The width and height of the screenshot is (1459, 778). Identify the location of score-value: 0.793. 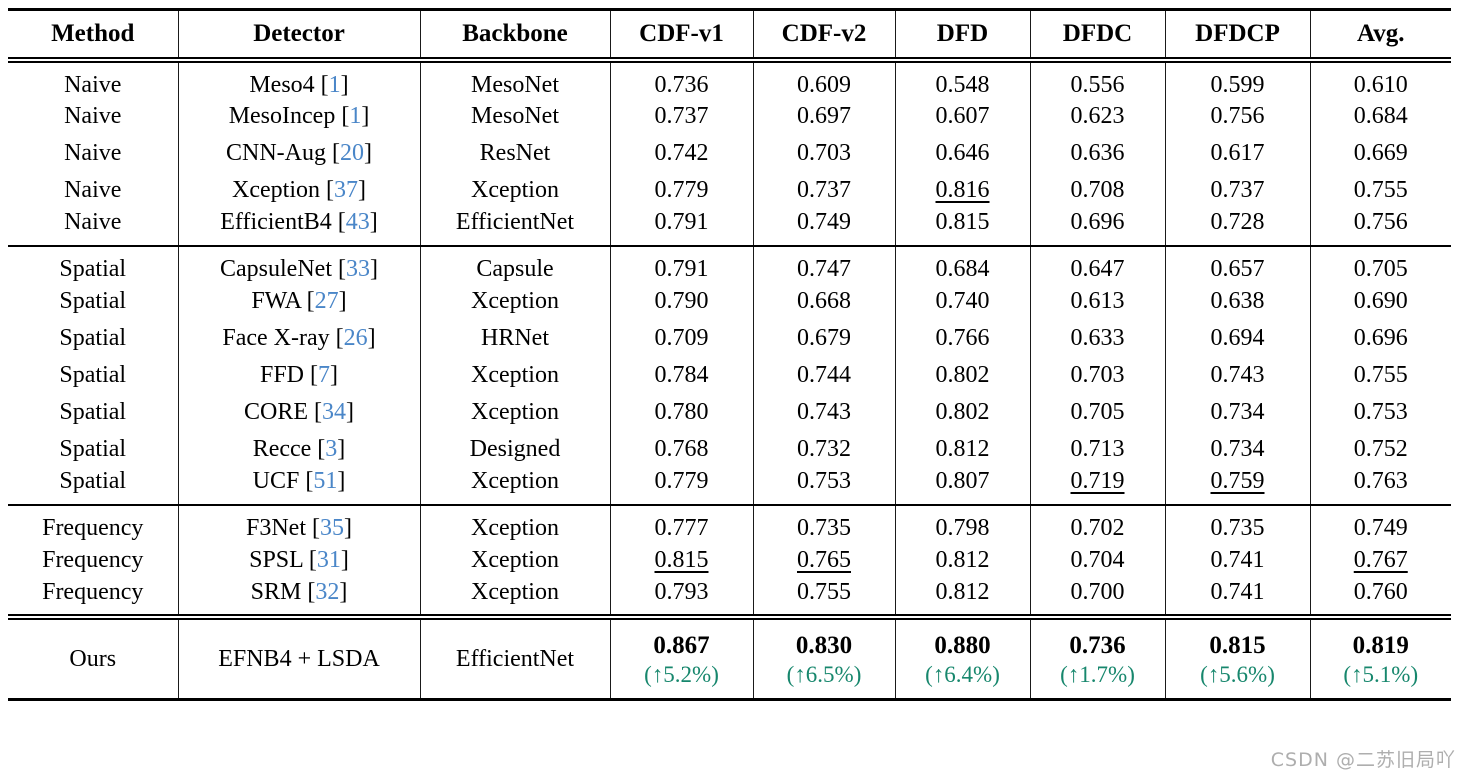
(681, 591).